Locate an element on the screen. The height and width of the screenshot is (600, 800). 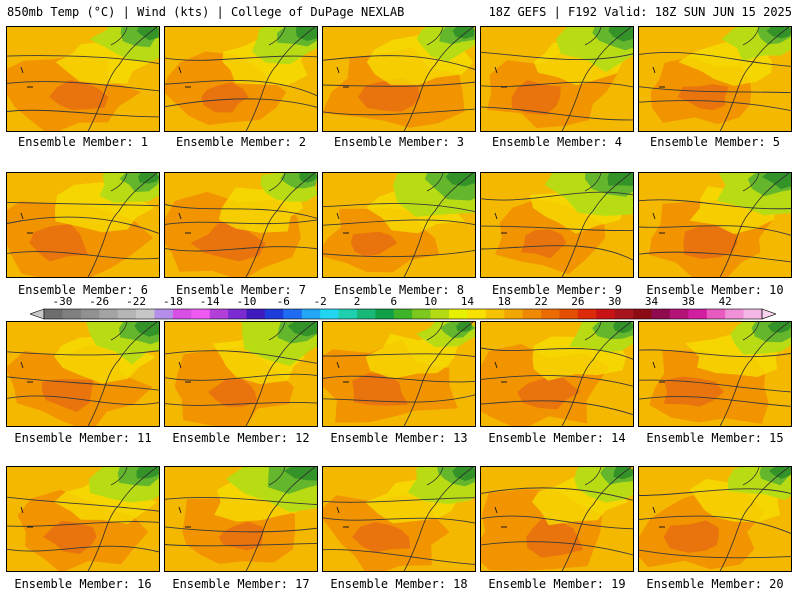
colorbar-tick-label: -18 is located at coordinates (172, 301).